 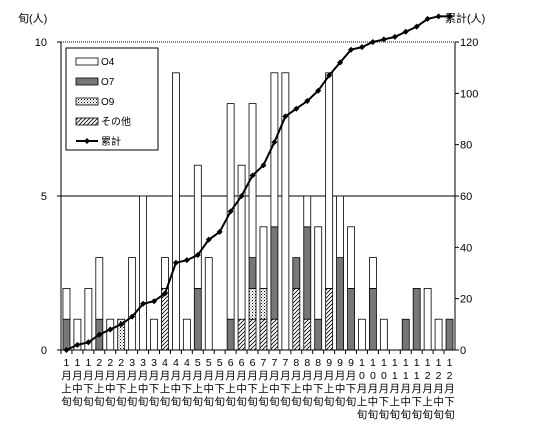 What do you see at coordinates (44, 351) in the screenshot?
I see `y-left-tick-label: 0` at bounding box center [44, 351].